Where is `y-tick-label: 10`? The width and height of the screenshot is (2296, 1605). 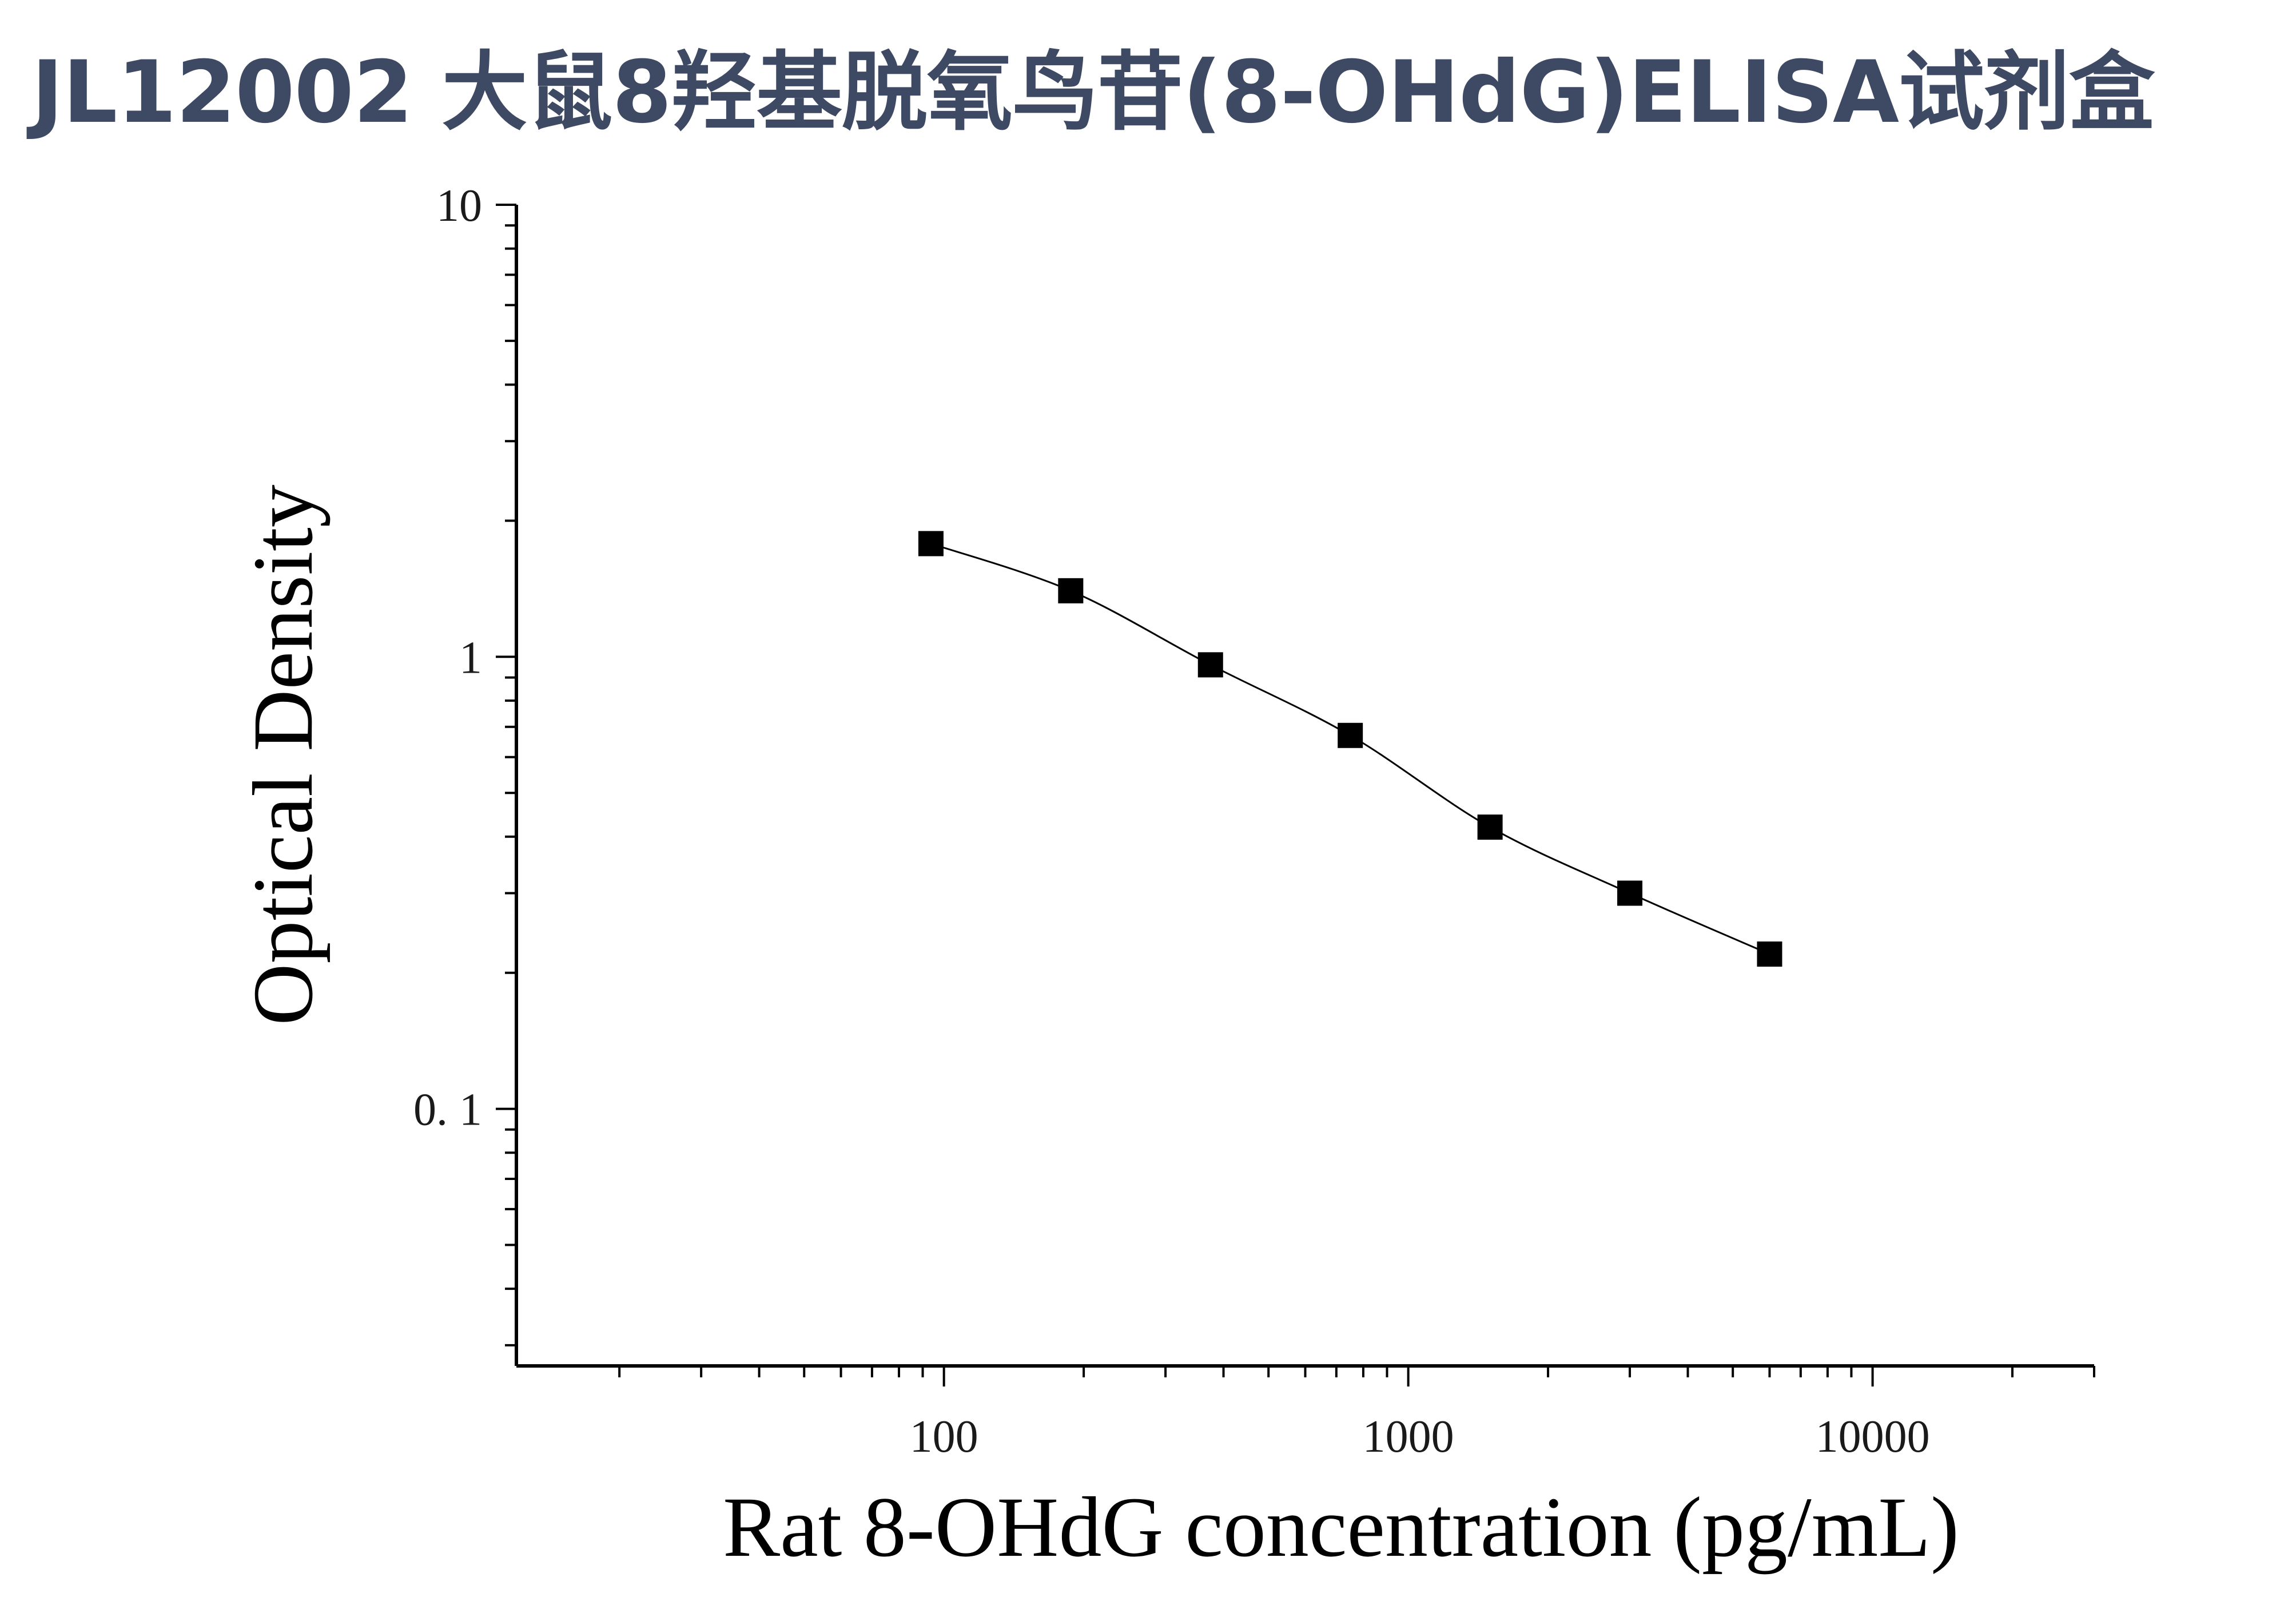 y-tick-label: 10 is located at coordinates (459, 206).